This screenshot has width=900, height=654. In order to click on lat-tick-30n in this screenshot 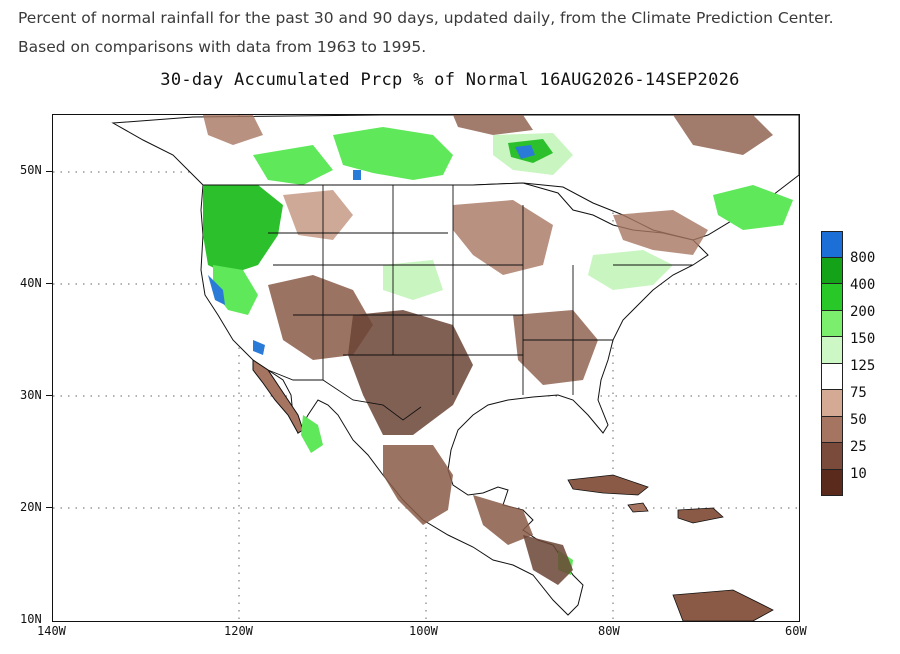, I will do `click(49, 395)`.